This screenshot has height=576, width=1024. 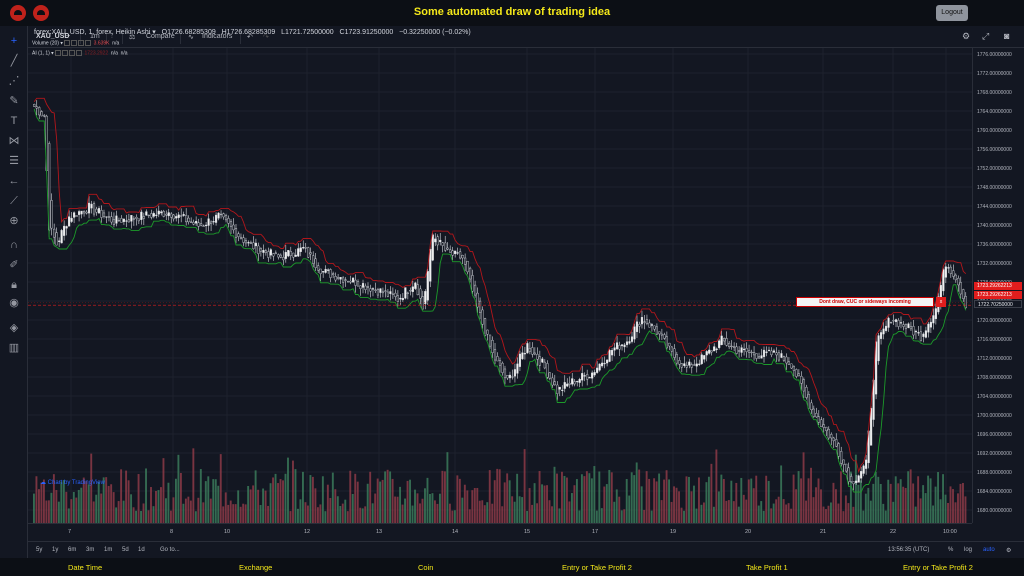 I want to click on indicators-icon: ∿, so click(x=191, y=37).